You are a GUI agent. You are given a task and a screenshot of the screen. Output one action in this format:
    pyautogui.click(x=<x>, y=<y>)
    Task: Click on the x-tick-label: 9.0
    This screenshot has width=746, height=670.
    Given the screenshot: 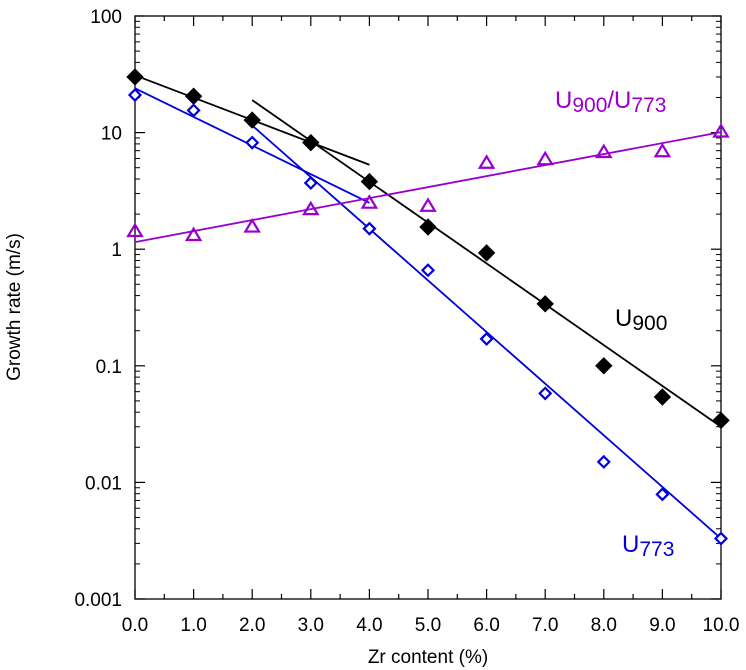 What is the action you would take?
    pyautogui.click(x=662, y=625)
    